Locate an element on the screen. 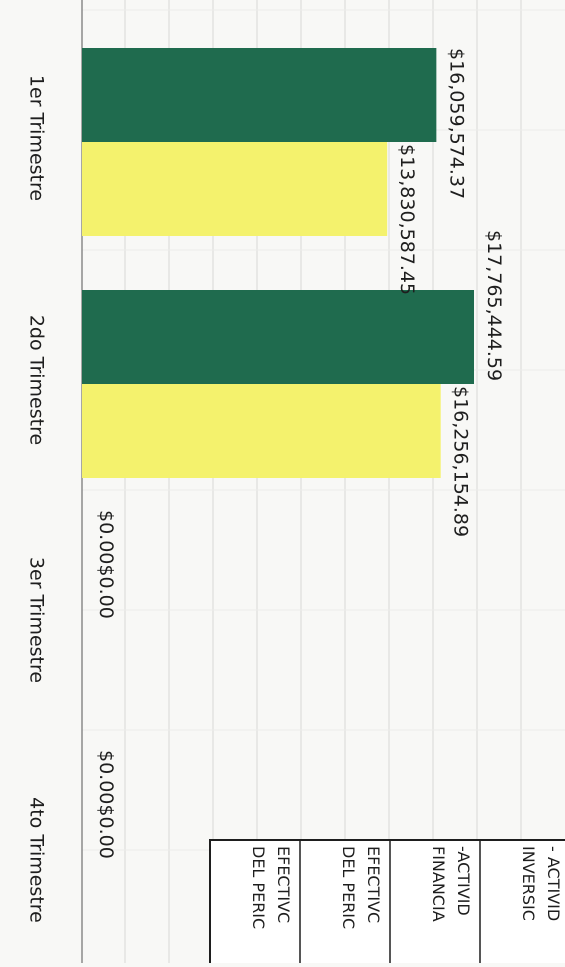 This screenshot has width=565, height=967. data-label-series-1: $17,765,444.59 is located at coordinates (494, 305).